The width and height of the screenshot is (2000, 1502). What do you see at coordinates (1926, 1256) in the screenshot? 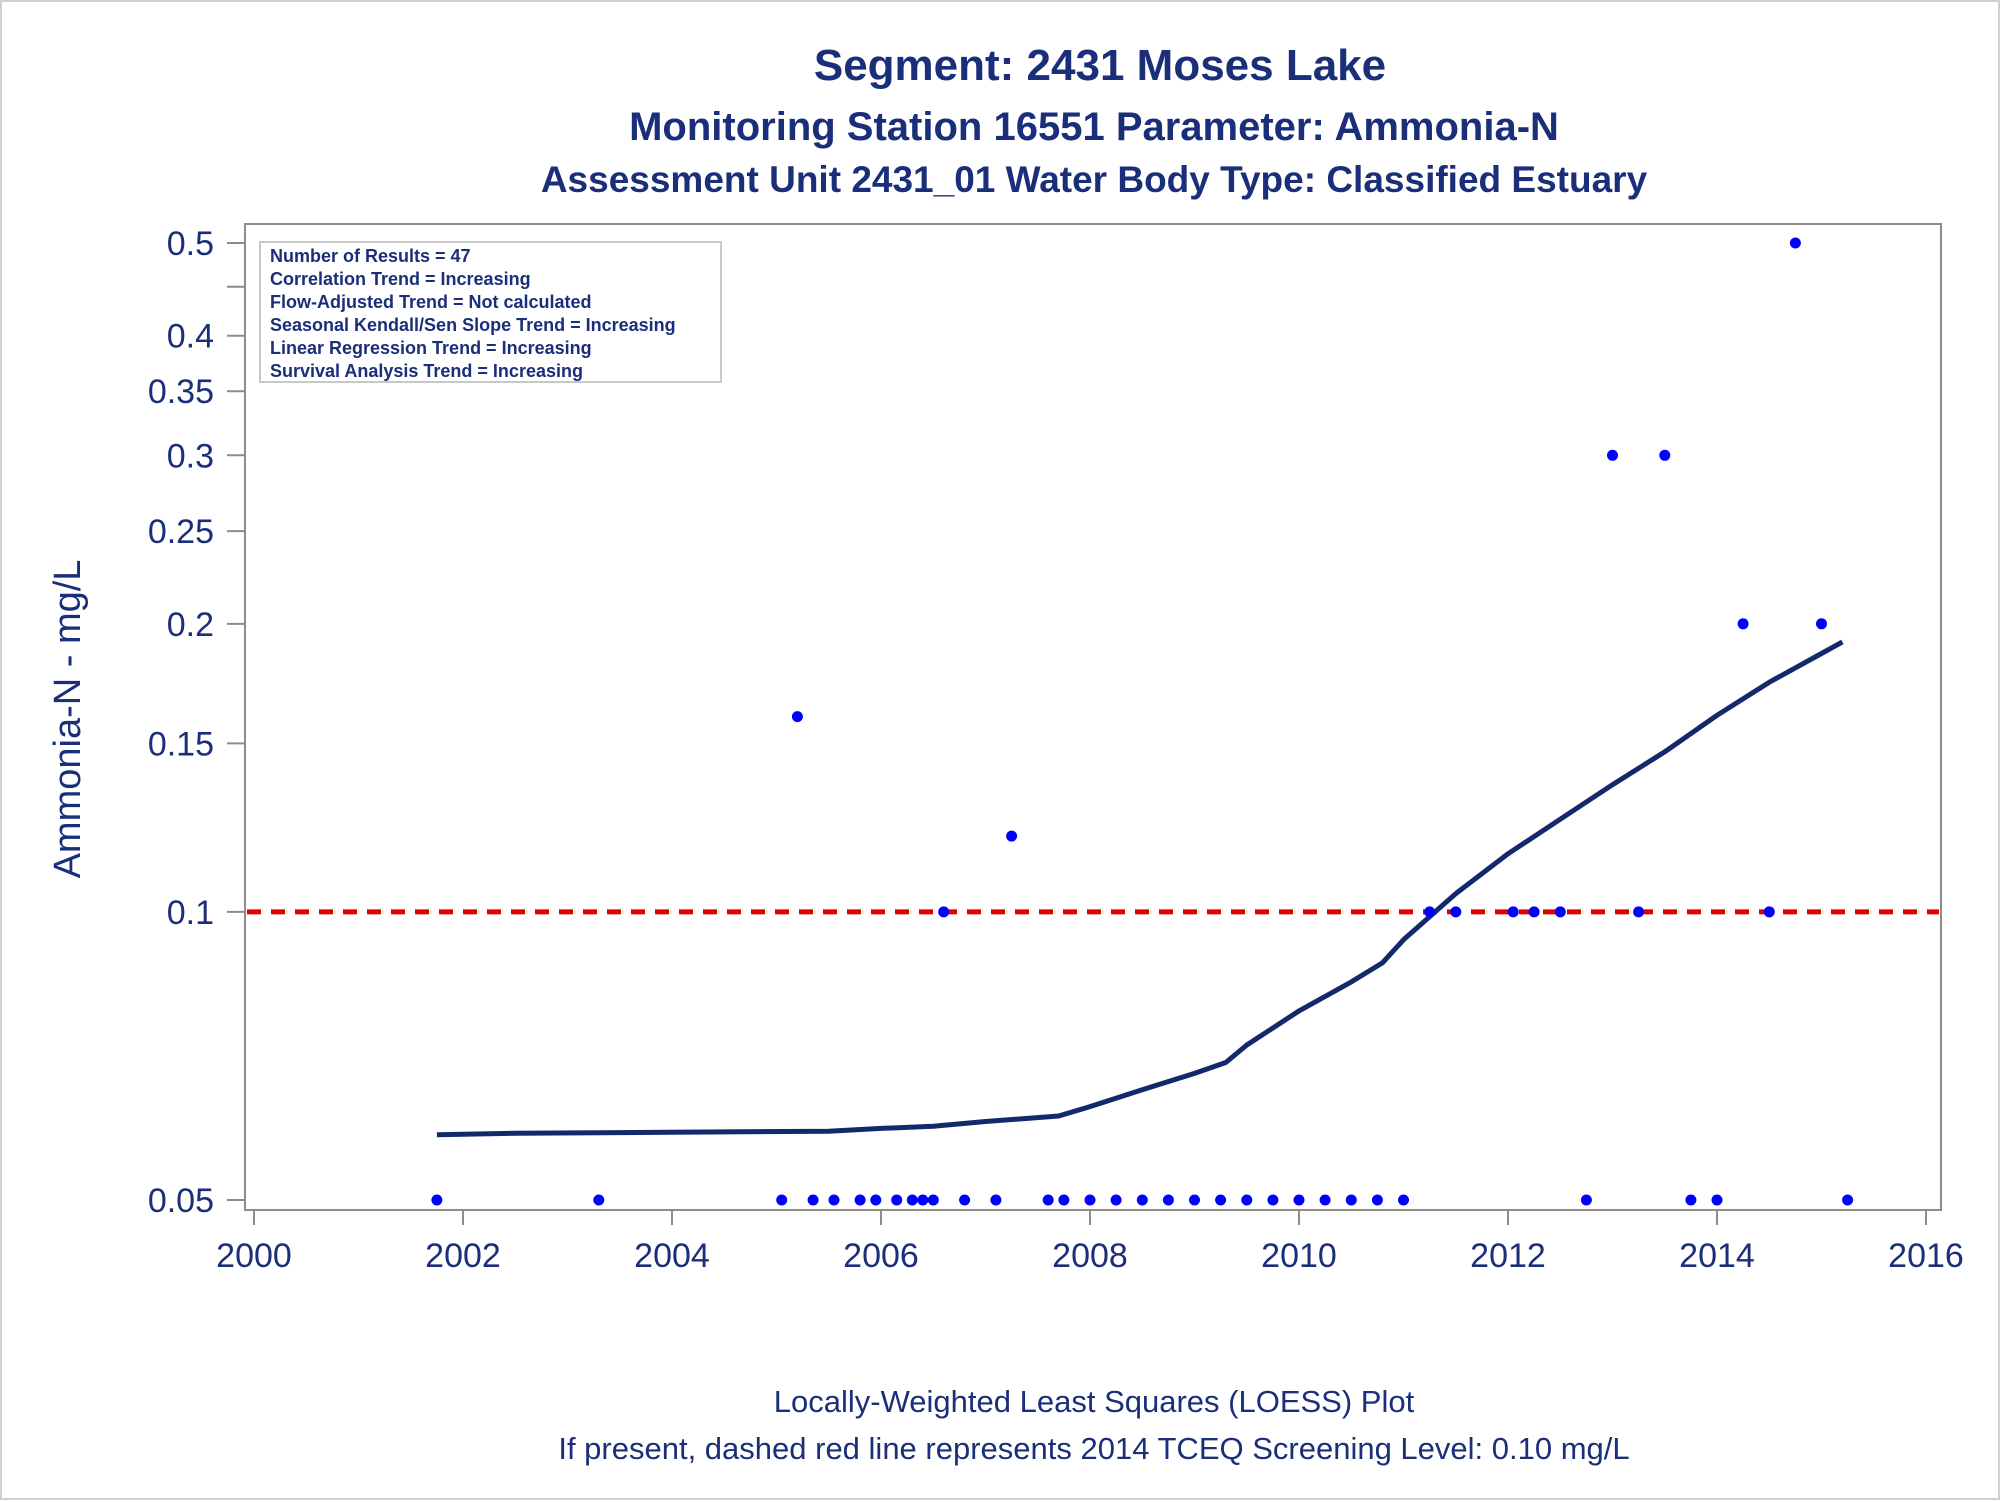
I see `x-tick-label: 2016` at bounding box center [1926, 1256].